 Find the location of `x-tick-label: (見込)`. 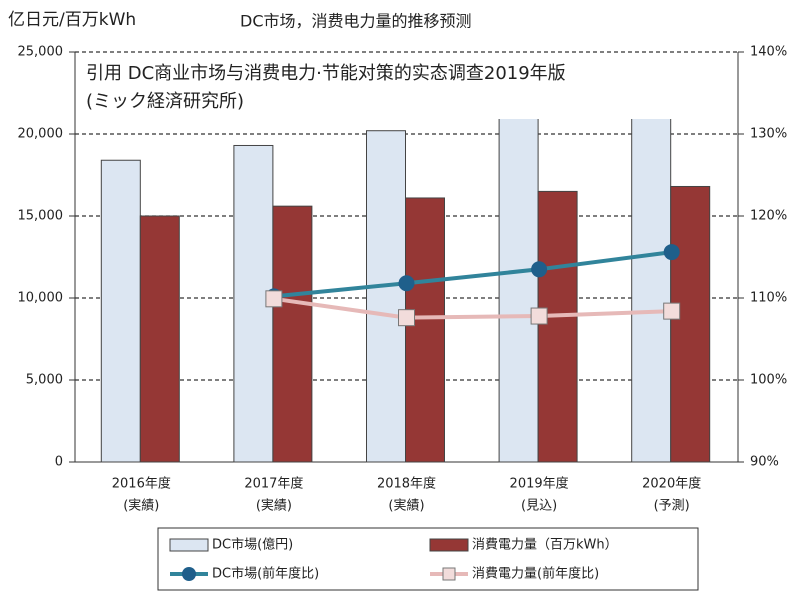

x-tick-label: (見込) is located at coordinates (539, 506).